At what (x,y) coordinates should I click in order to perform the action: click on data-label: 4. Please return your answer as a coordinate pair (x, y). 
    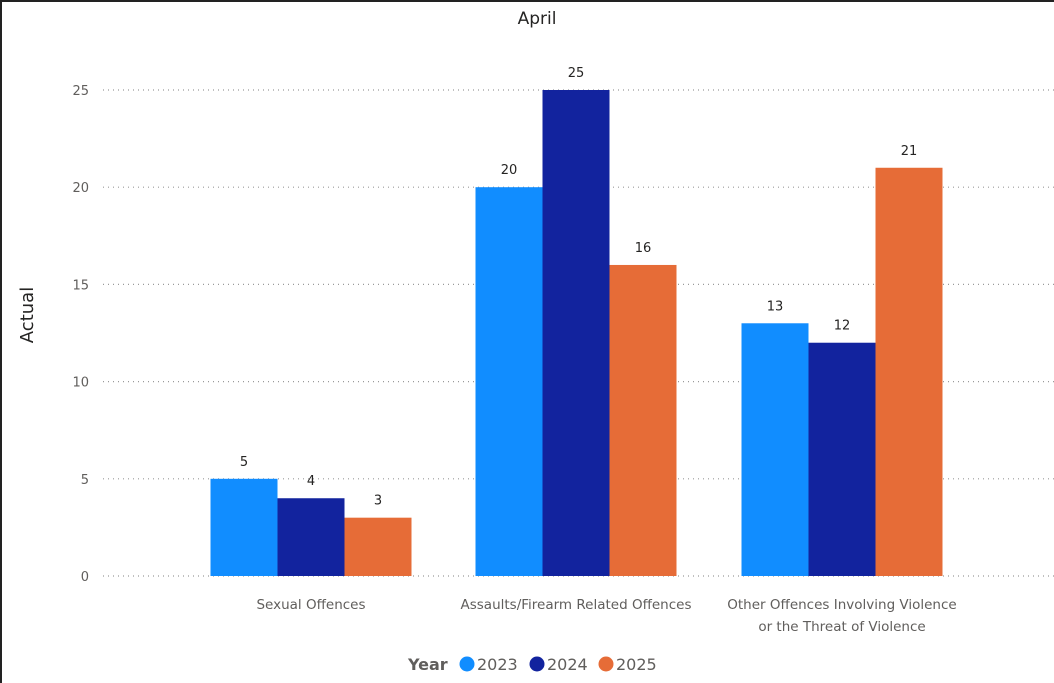
    Looking at the image, I should click on (311, 481).